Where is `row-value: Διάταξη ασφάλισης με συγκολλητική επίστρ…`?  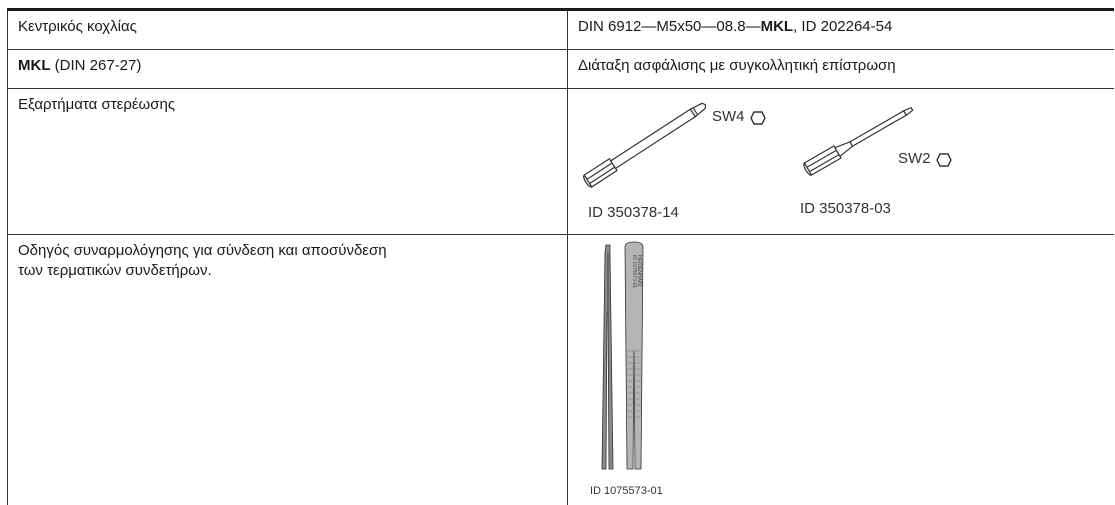 row-value: Διάταξη ασφάλισης με συγκολλητική επίστρ… is located at coordinates (840, 69).